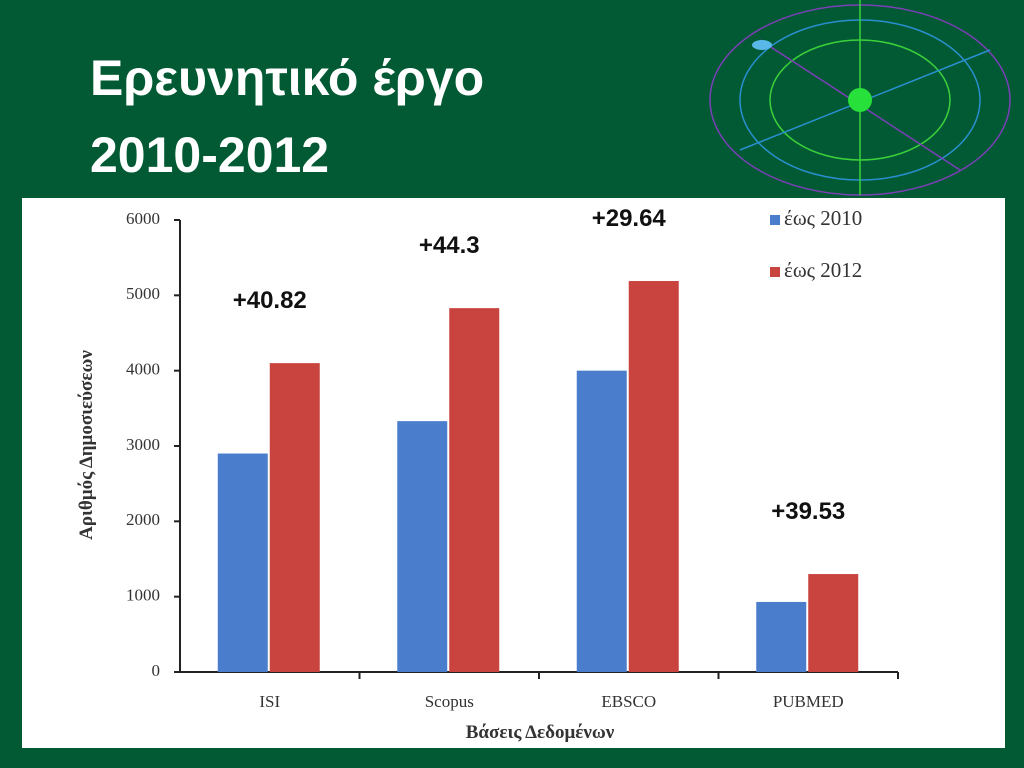  What do you see at coordinates (143, 595) in the screenshot?
I see `y-tick-label: 1000` at bounding box center [143, 595].